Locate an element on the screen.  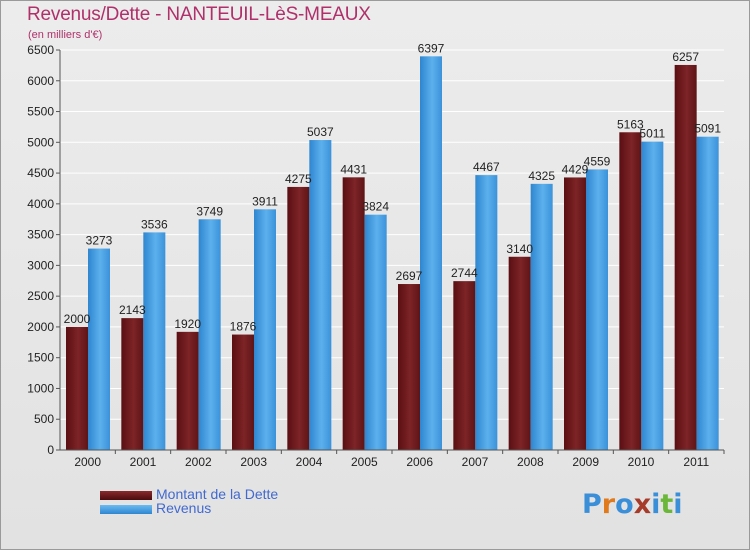
logo-letter: P is located at coordinates (592, 504).